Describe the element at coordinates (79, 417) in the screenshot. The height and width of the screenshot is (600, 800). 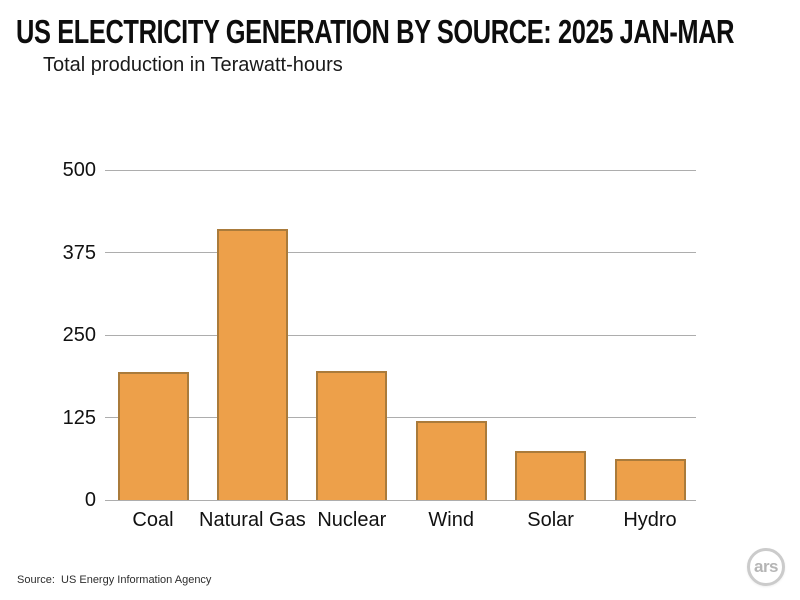
I see `y-tick-label-125: 125` at that location.